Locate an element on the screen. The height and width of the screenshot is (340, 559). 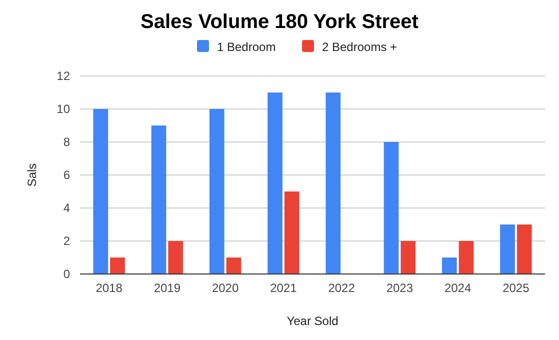
x-tick-label: 2022 is located at coordinates (342, 288).